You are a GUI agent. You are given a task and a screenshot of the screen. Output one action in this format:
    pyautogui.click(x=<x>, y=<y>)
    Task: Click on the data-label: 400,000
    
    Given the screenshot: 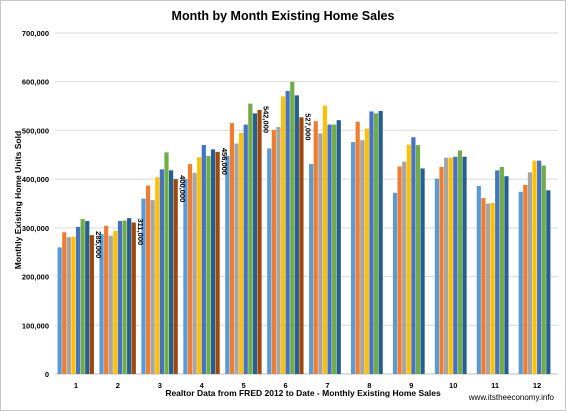 What is the action you would take?
    pyautogui.click(x=182, y=188)
    